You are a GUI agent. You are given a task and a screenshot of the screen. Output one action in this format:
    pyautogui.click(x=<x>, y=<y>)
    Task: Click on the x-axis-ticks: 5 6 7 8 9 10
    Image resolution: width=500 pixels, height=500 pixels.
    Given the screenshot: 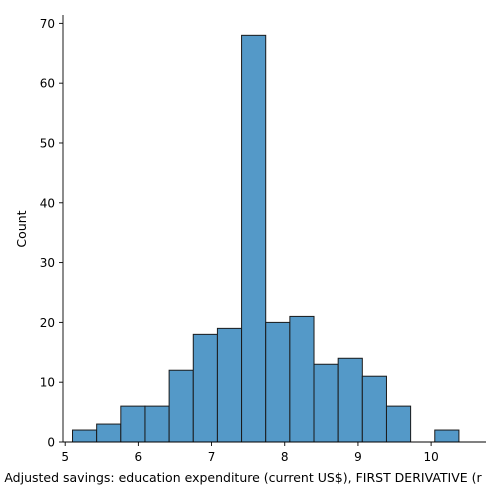 What is the action you would take?
    pyautogui.click(x=250, y=453)
    